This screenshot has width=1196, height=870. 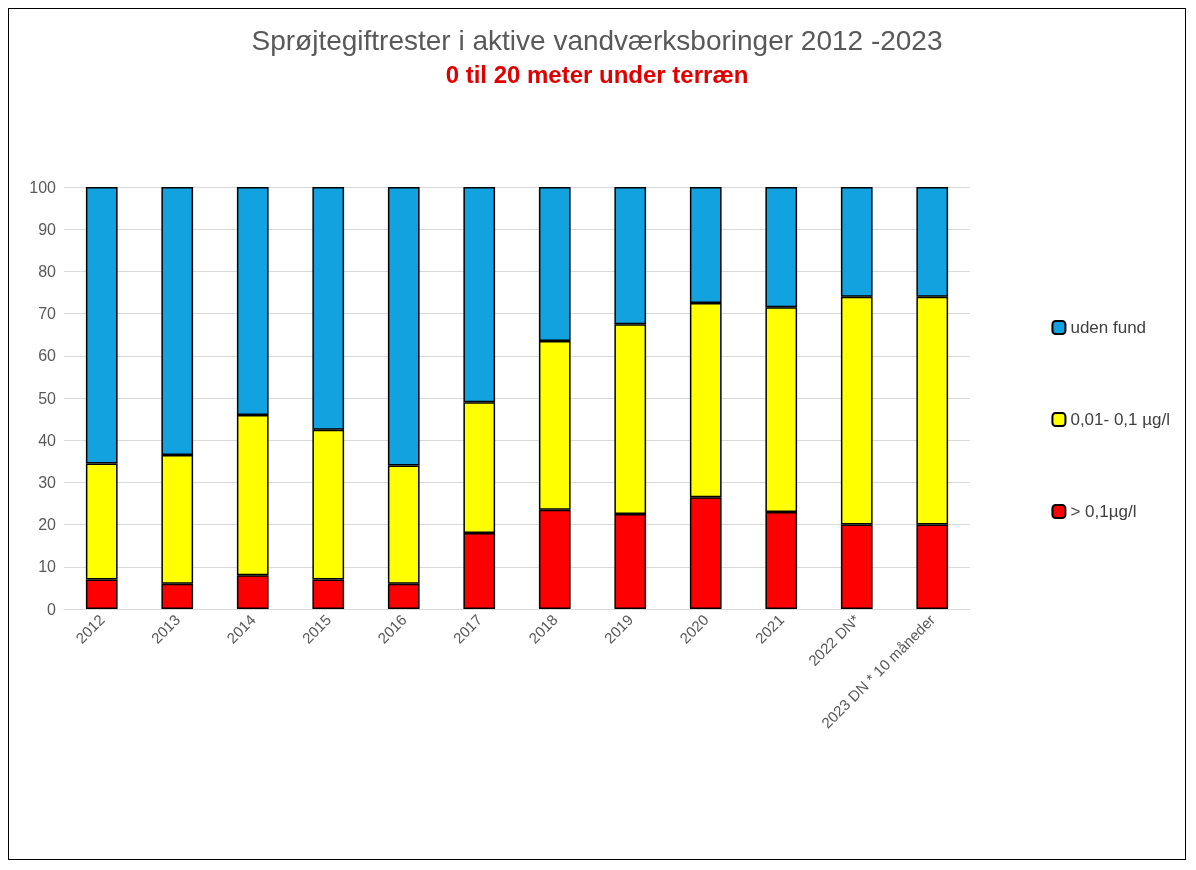 I want to click on y-tick-label: 20, so click(x=47, y=525).